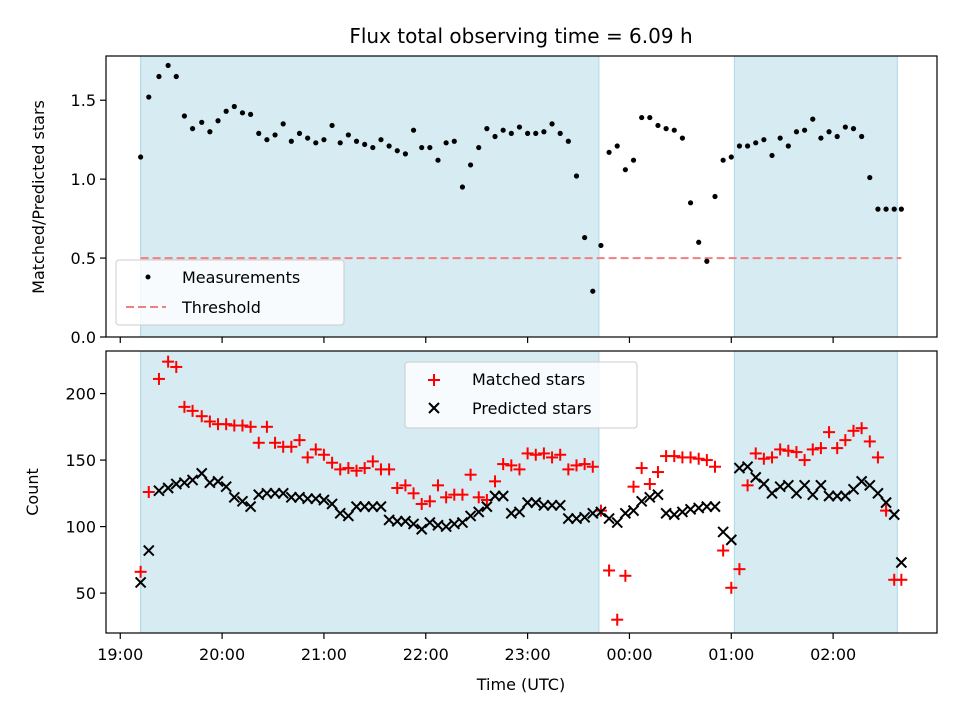 Image resolution: width=960 pixels, height=720 pixels. Describe the element at coordinates (86, 593) in the screenshot. I see `bottom-ytick-label: 50` at that location.